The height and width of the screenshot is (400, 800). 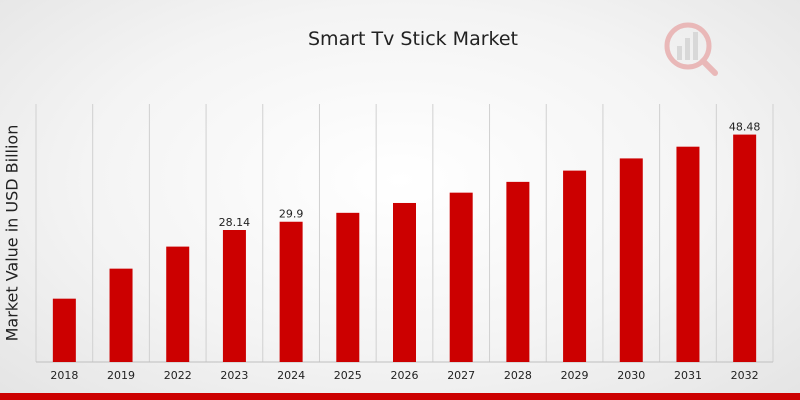 What do you see at coordinates (291, 375) in the screenshot?
I see `x-tick-label: 2024` at bounding box center [291, 375].